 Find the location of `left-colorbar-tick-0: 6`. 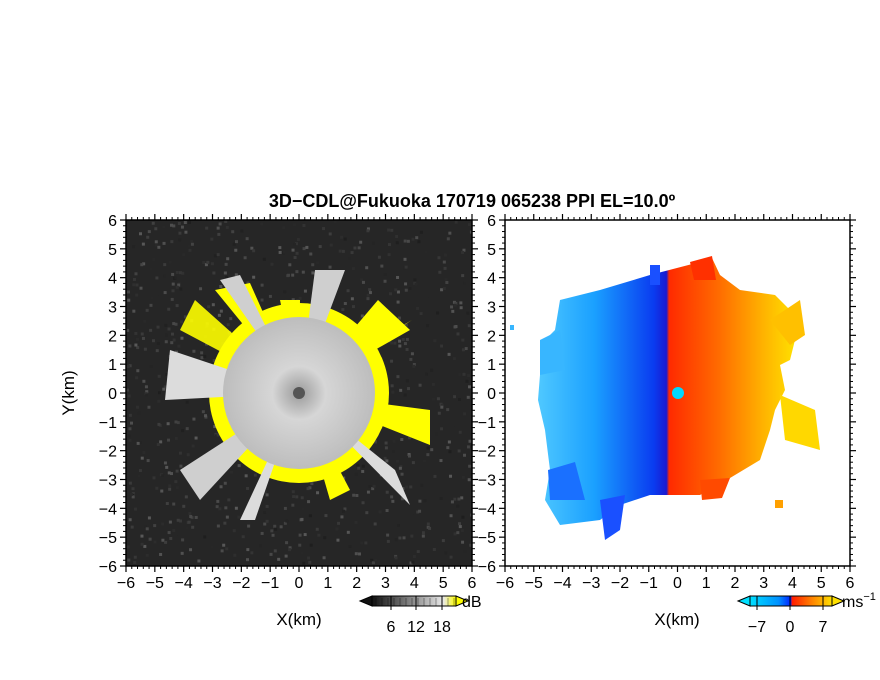

left-colorbar-tick-0: 6 is located at coordinates (391, 627).